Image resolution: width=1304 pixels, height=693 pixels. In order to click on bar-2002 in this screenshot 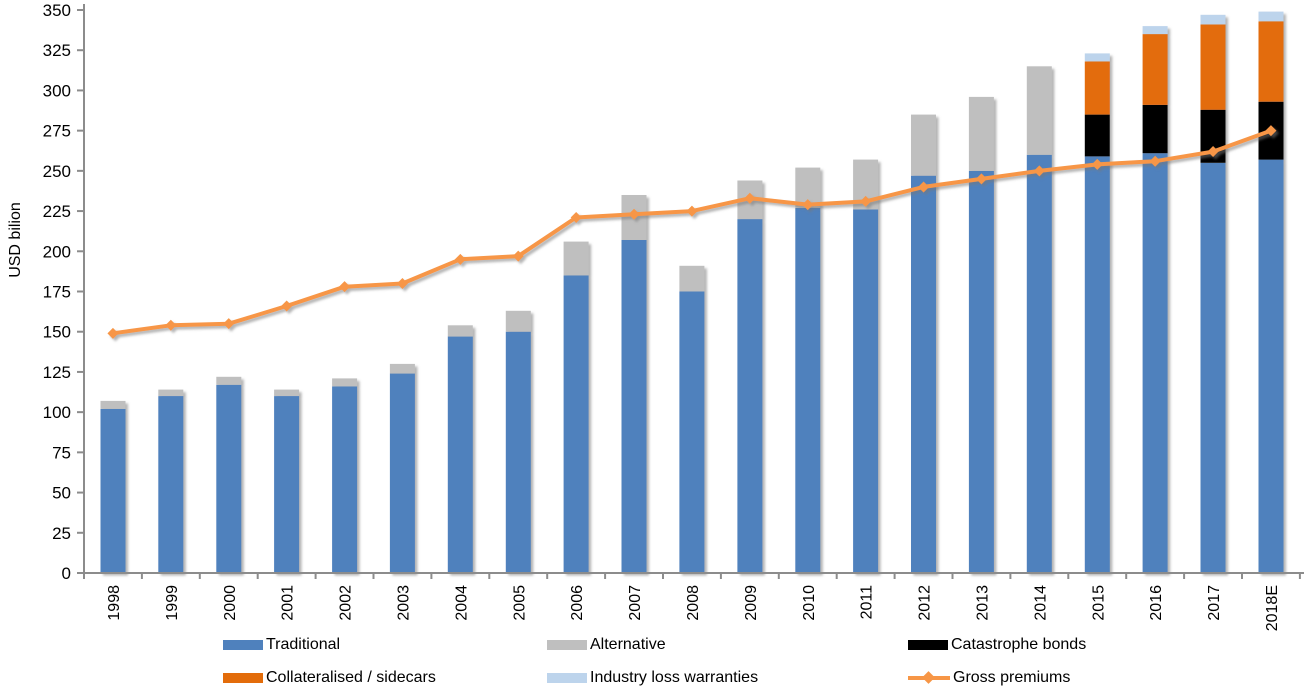, I will do `click(345, 475)`.